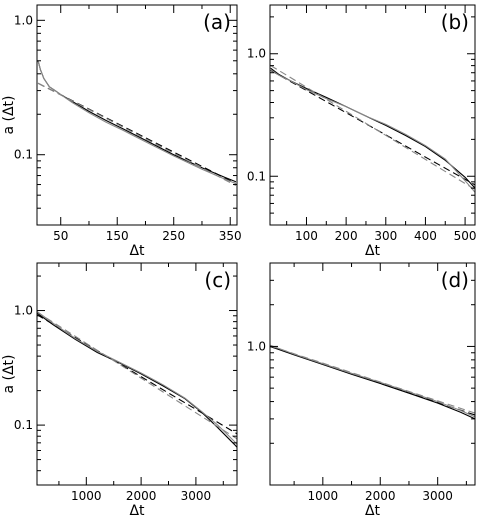  What do you see at coordinates (346, 236) in the screenshot?
I see `x-tick-label: 200` at bounding box center [346, 236].